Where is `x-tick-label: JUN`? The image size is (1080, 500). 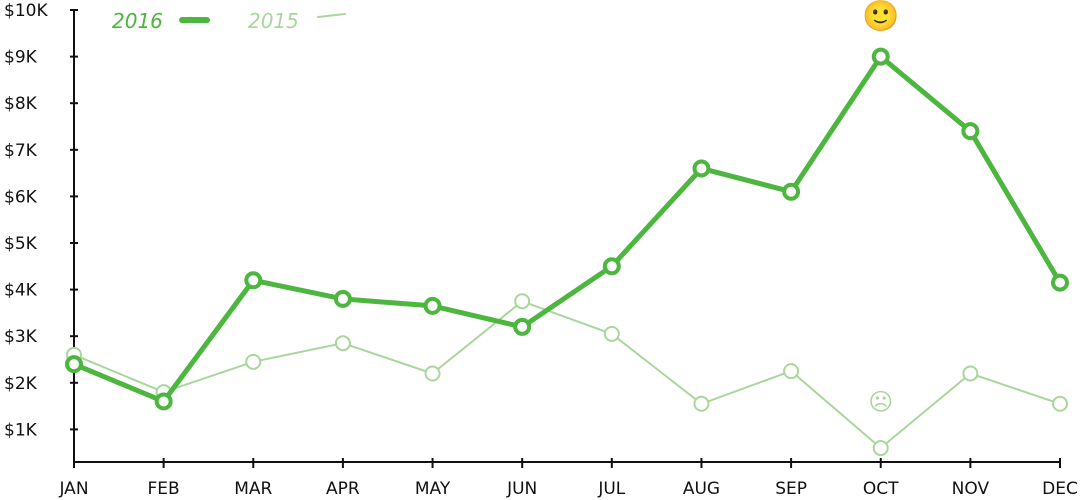
x-tick-label: JUN is located at coordinates (521, 489).